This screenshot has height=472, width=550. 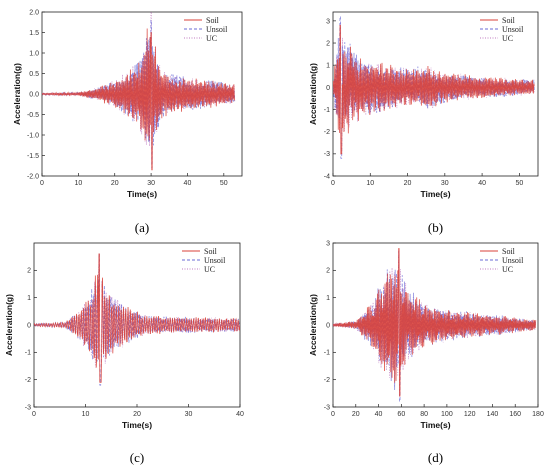 I want to click on plot-frame, so click(x=435, y=94).